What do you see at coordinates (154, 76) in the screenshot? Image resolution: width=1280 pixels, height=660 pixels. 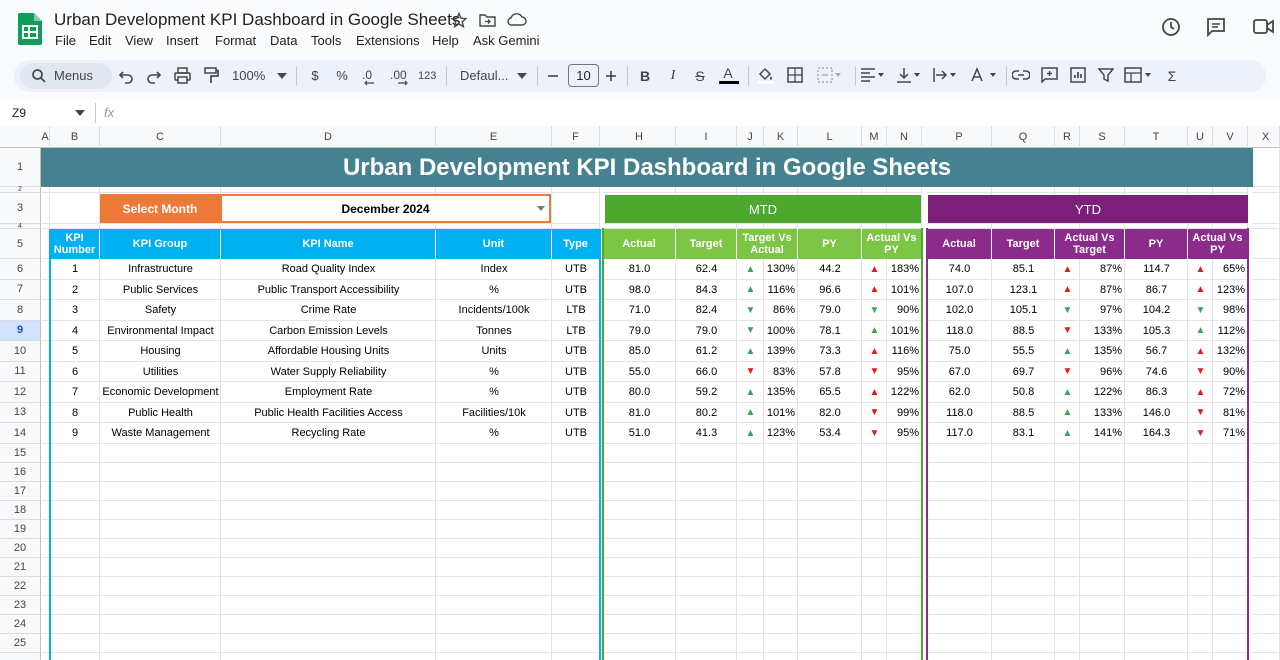 I see `redo-button` at bounding box center [154, 76].